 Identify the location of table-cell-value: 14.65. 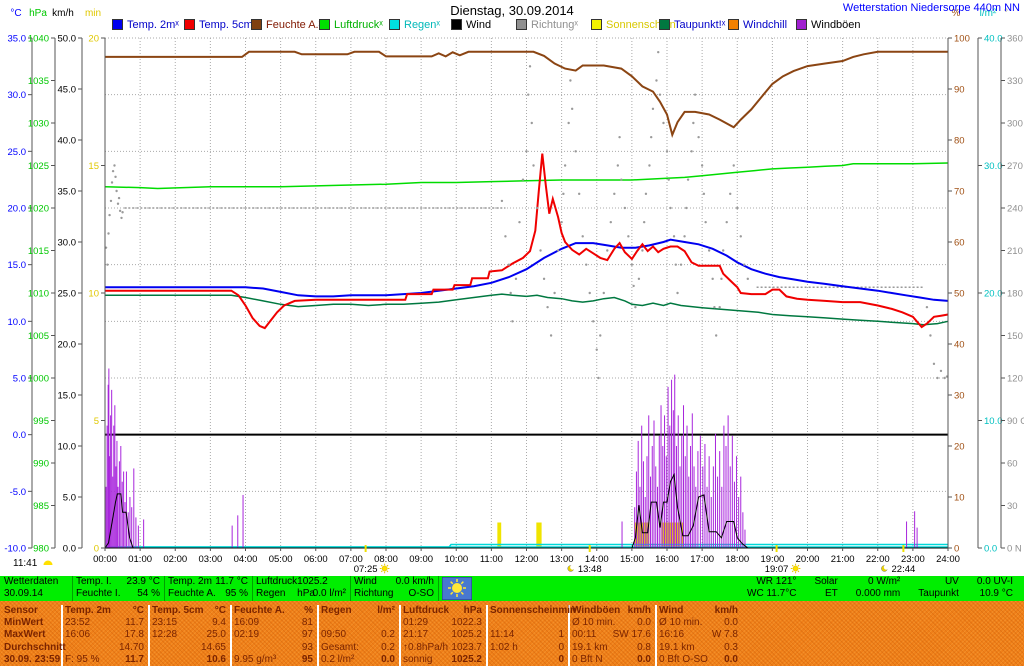
(213, 647).